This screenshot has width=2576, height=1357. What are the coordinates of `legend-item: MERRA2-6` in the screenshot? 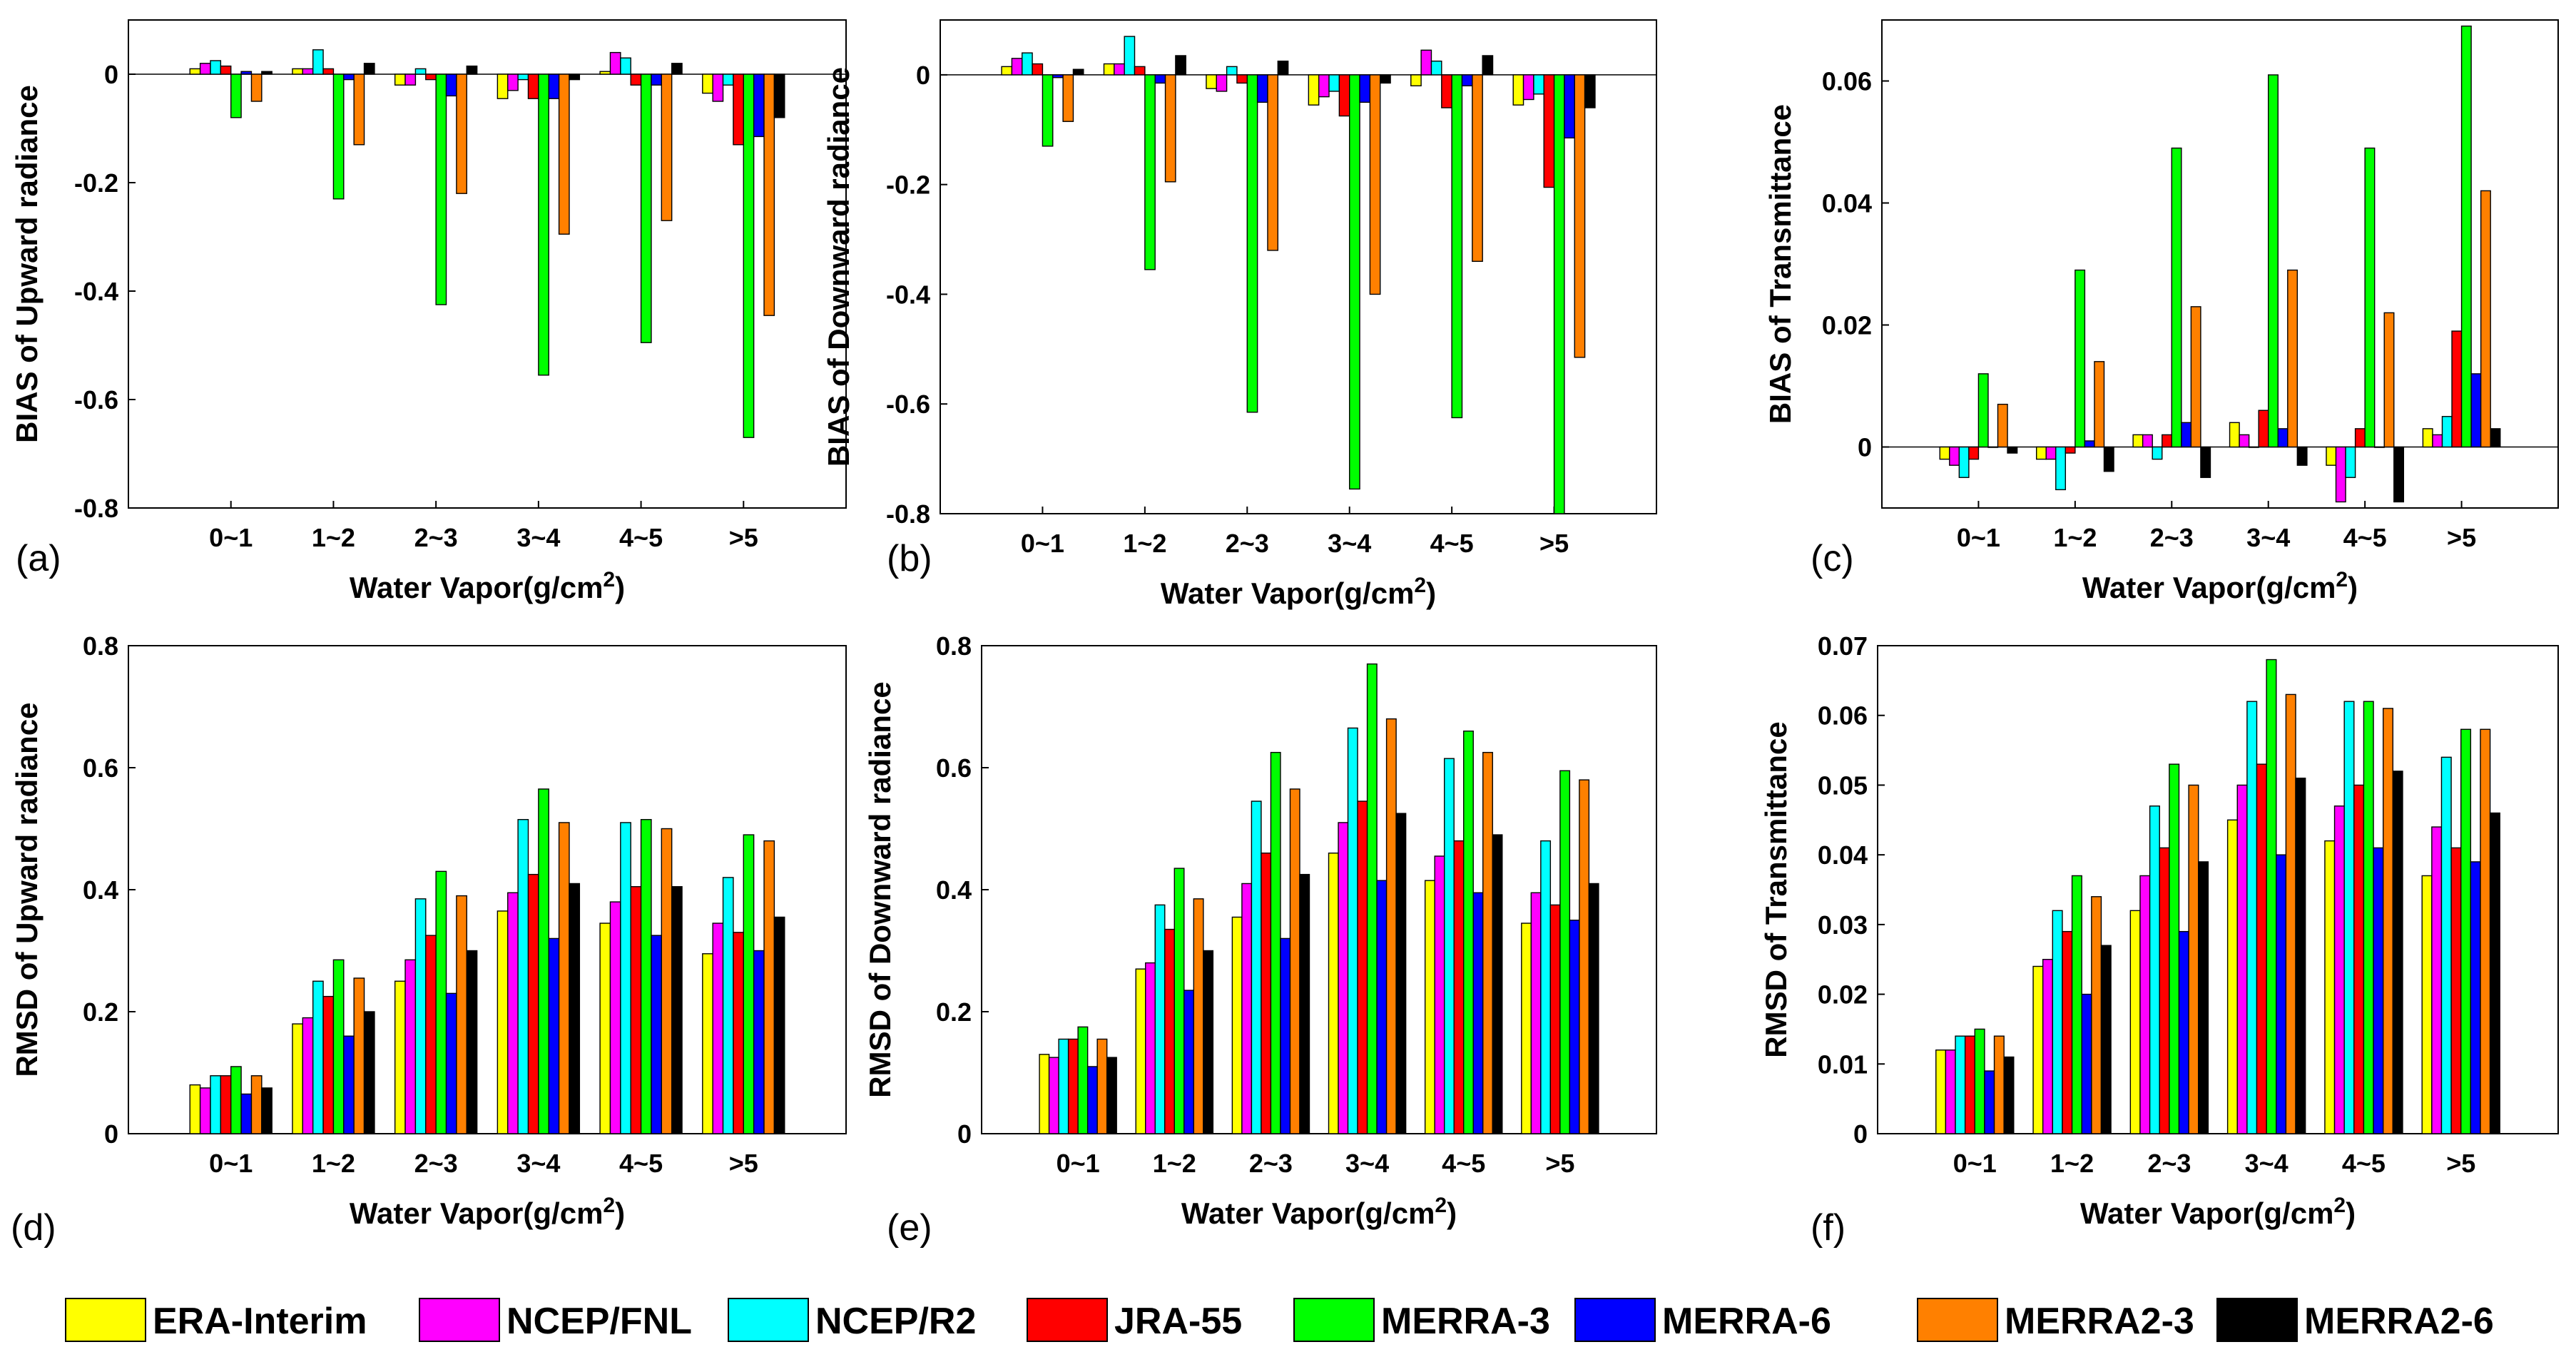 It's located at (2355, 1320).